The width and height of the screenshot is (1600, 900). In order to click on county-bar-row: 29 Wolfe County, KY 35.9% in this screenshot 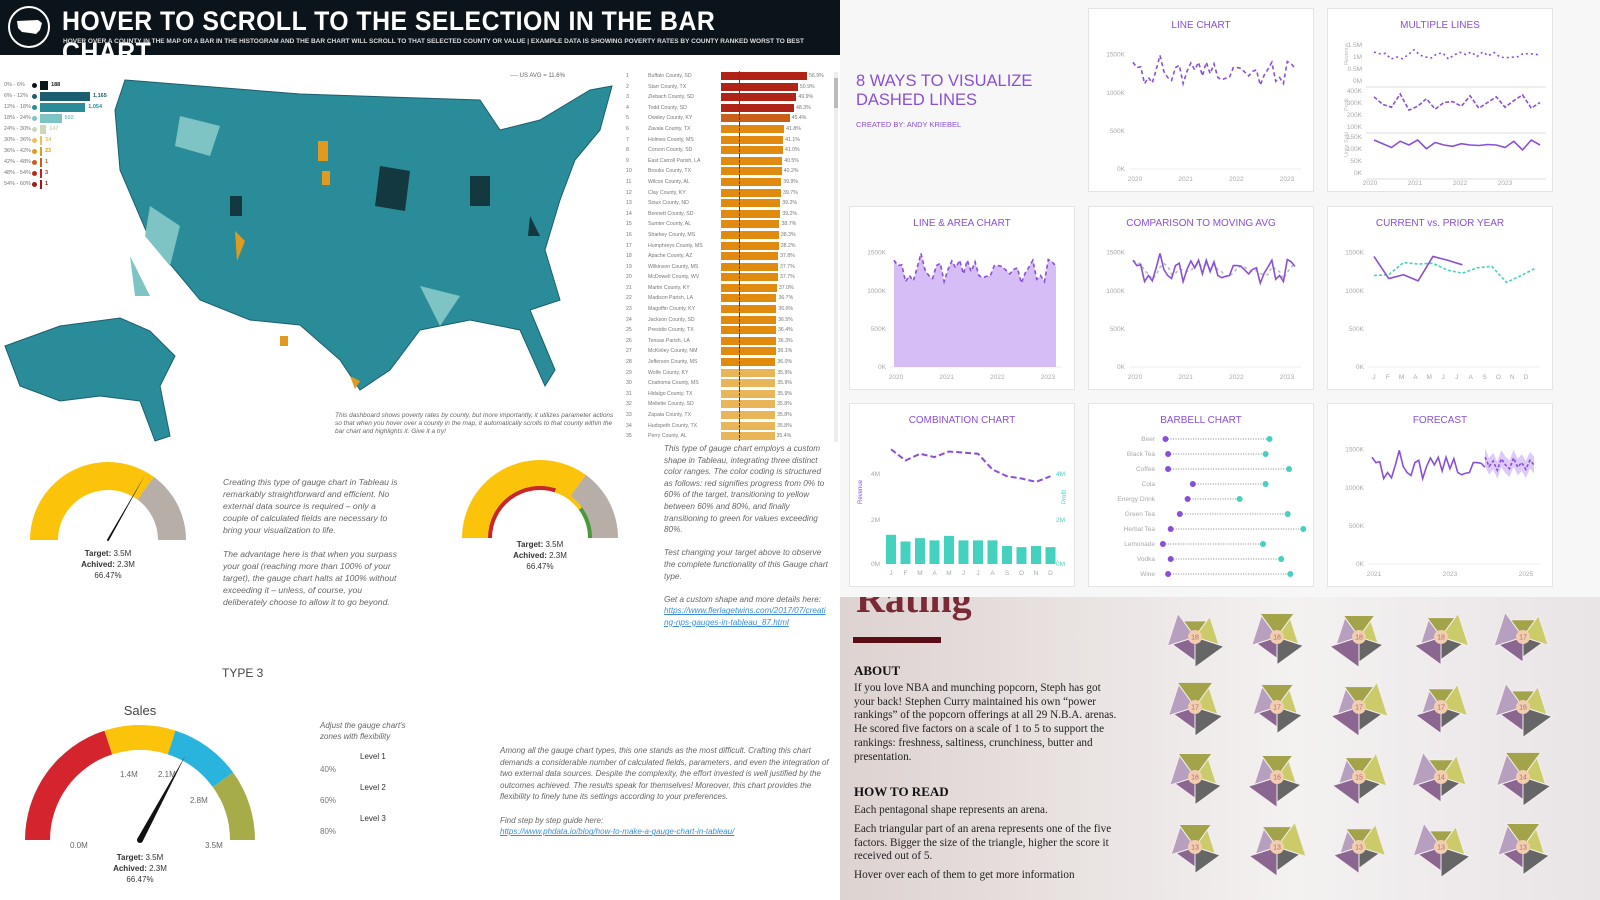, I will do `click(727, 373)`.